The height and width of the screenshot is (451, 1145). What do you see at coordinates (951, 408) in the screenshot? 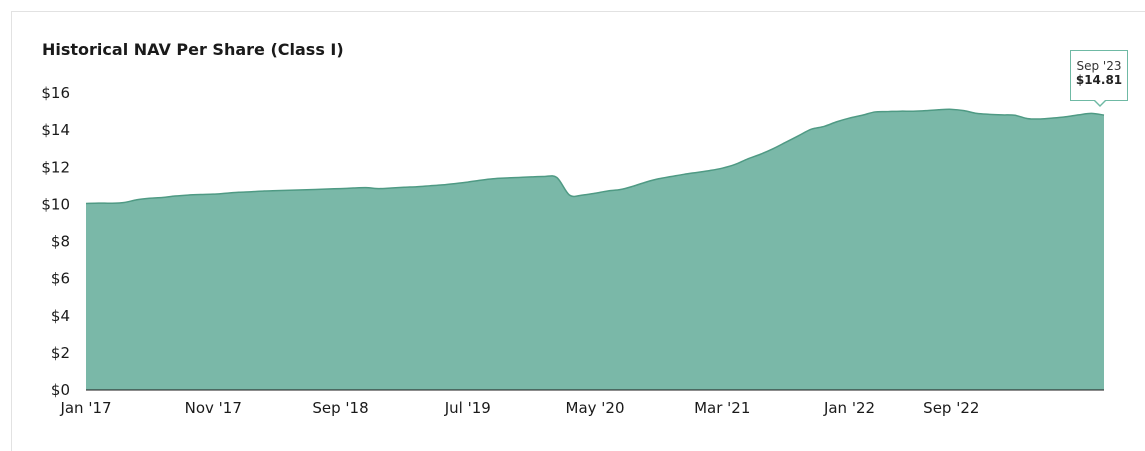
I see `x-tick-label: Sep '22` at bounding box center [951, 408].